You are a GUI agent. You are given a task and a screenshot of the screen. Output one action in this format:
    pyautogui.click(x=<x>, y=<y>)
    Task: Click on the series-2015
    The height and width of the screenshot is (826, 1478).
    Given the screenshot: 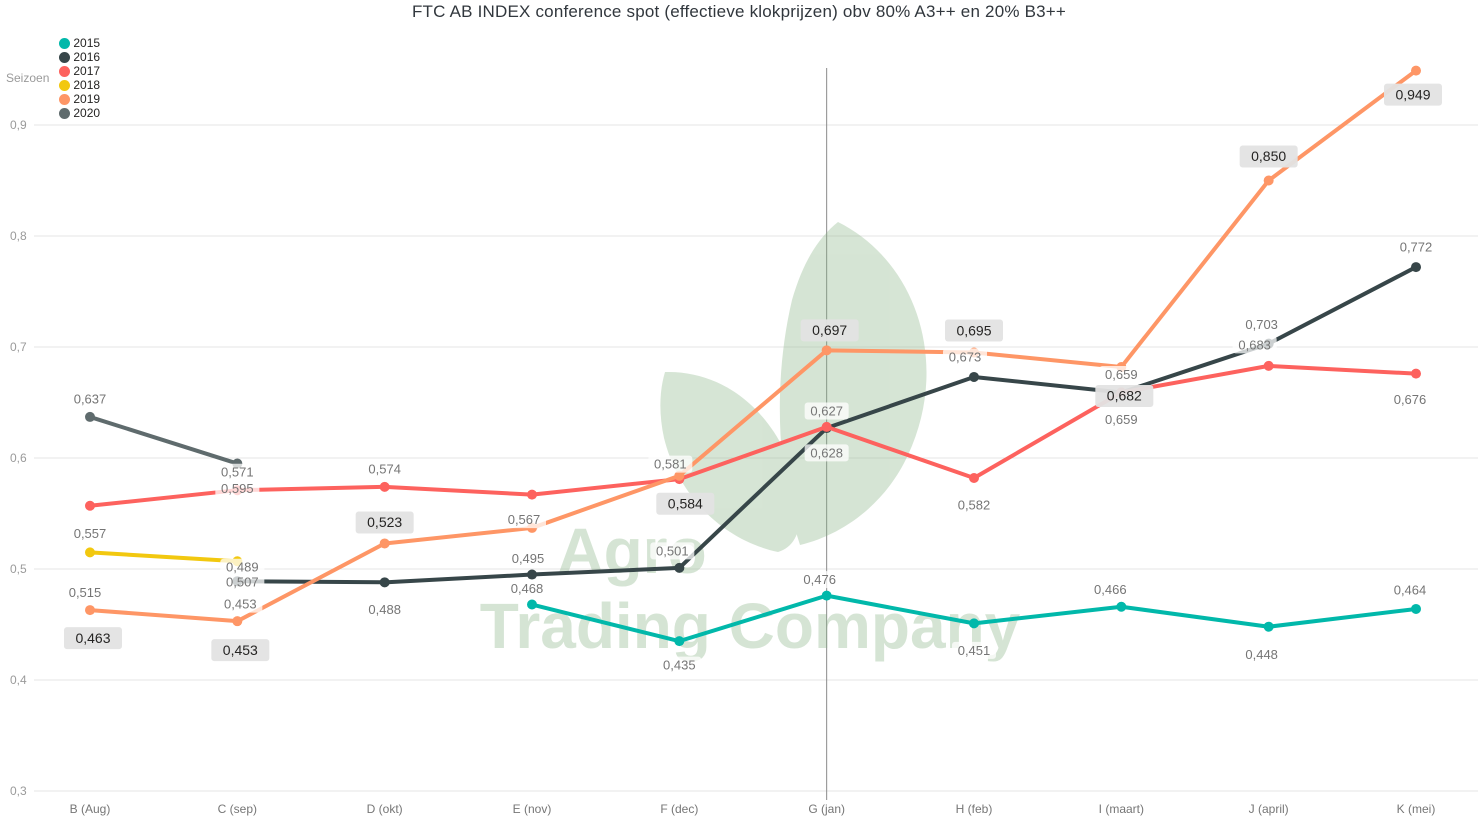 What is the action you would take?
    pyautogui.click(x=973, y=618)
    